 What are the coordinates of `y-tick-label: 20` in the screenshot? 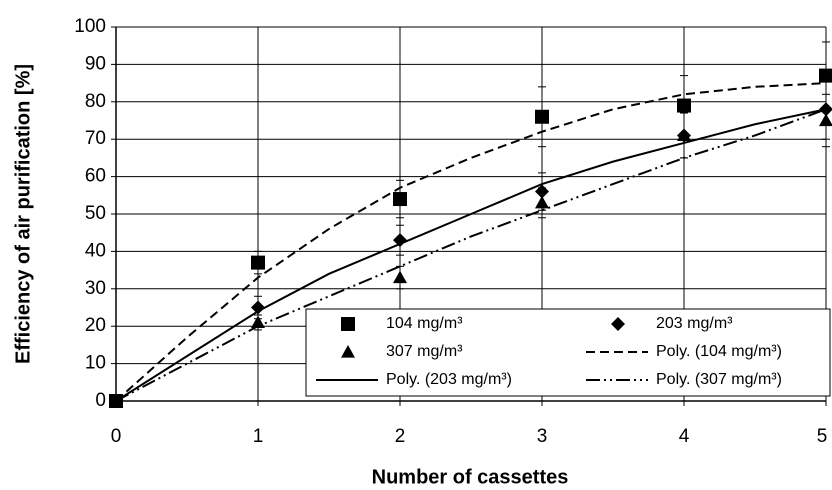 It's located at (95, 325).